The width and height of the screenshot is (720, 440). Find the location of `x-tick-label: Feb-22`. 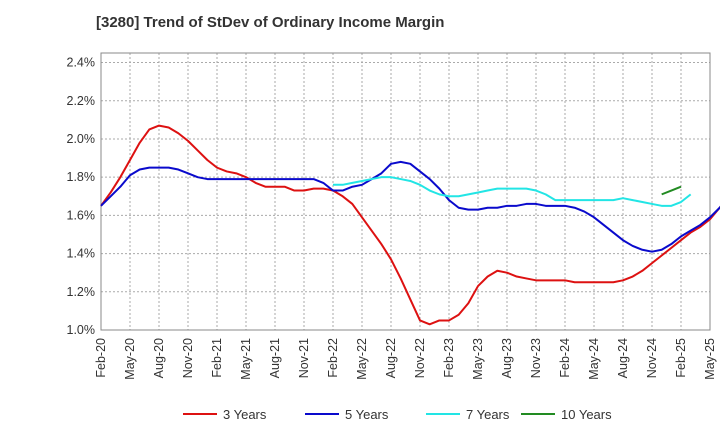

x-tick-label: Feb-22 is located at coordinates (333, 358).